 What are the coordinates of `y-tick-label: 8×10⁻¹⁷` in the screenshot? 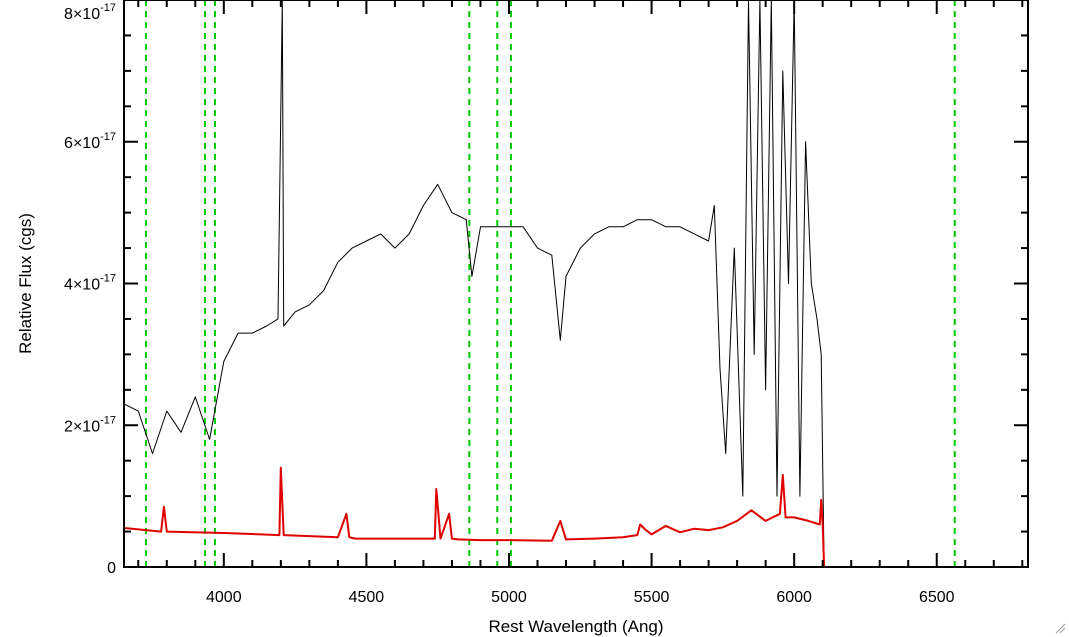 It's located at (90, 12).